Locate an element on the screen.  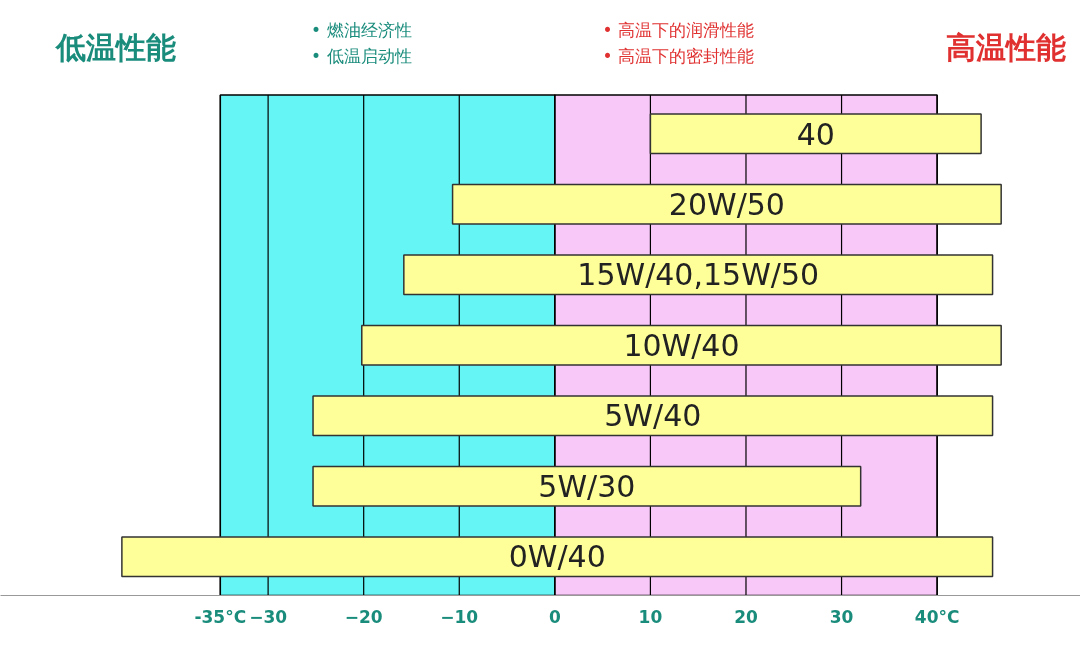
x-tick-label: 20 is located at coordinates (746, 616).